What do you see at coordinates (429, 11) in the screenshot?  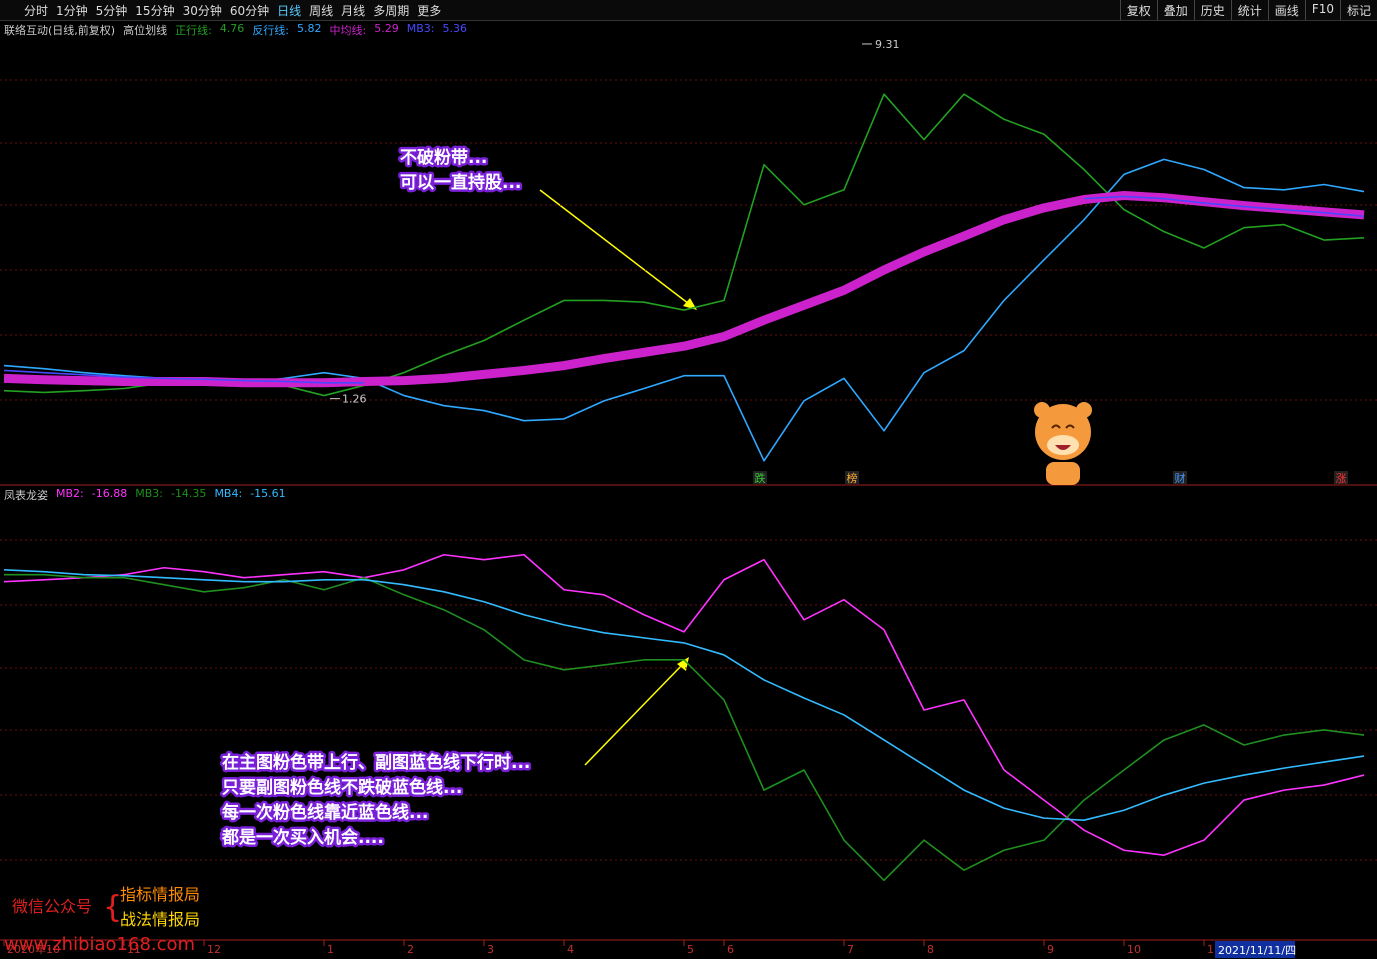 I see `period-tab: 更多` at bounding box center [429, 11].